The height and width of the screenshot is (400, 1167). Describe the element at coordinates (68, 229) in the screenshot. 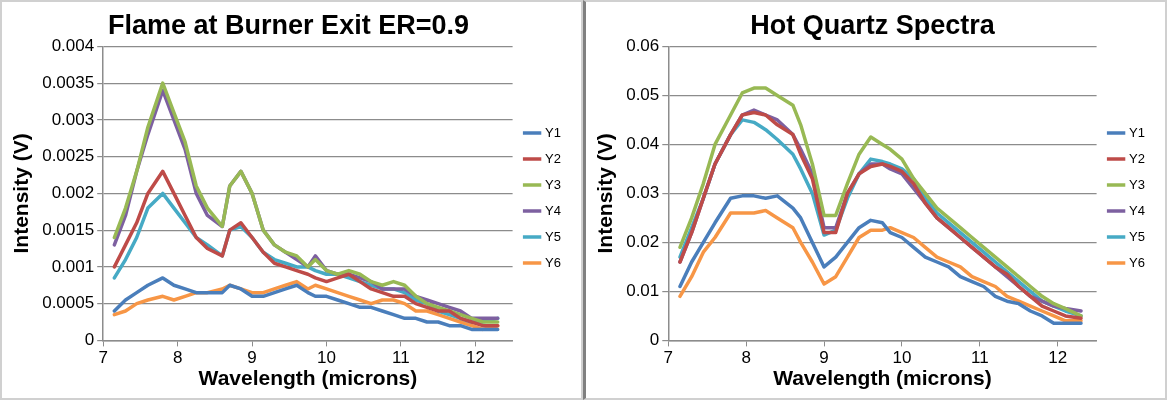

I see `y-tick-label: 0.0015` at that location.